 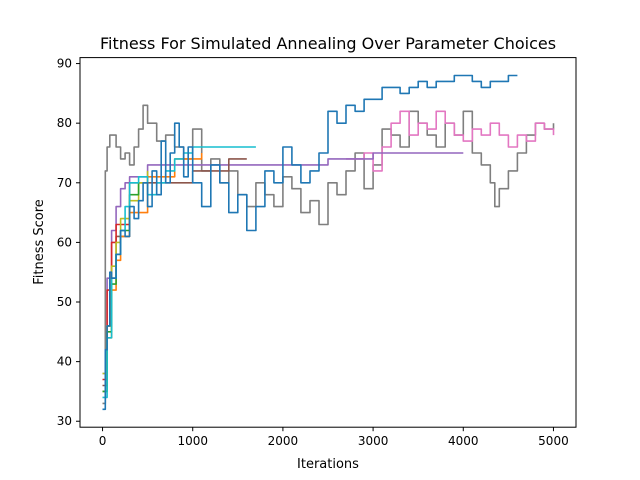 What do you see at coordinates (64, 362) in the screenshot?
I see `y-tick-label-1: 40` at bounding box center [64, 362].